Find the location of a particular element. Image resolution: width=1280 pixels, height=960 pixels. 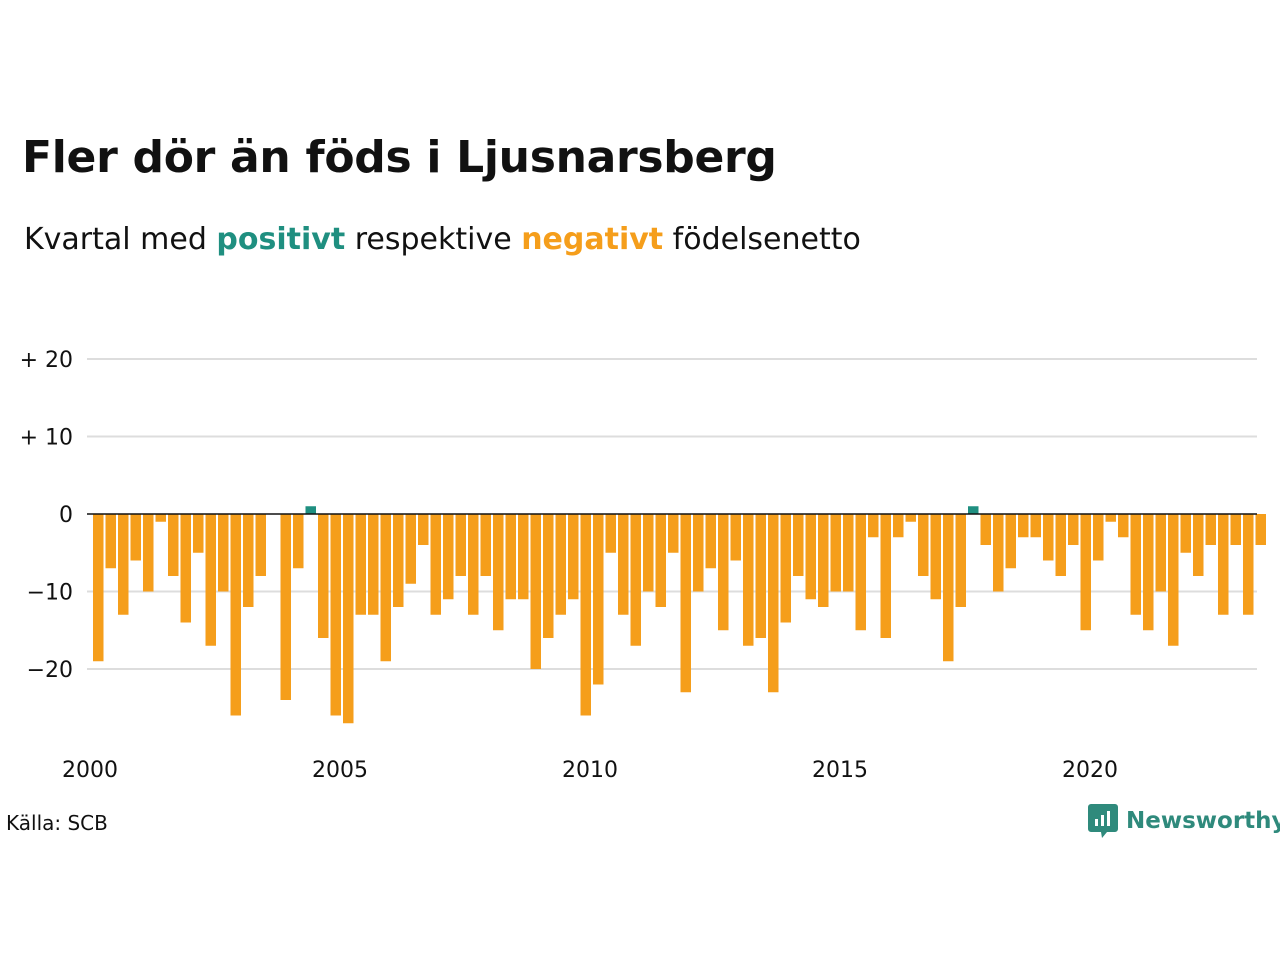

y-tick-label: −20 is located at coordinates (50, 670).